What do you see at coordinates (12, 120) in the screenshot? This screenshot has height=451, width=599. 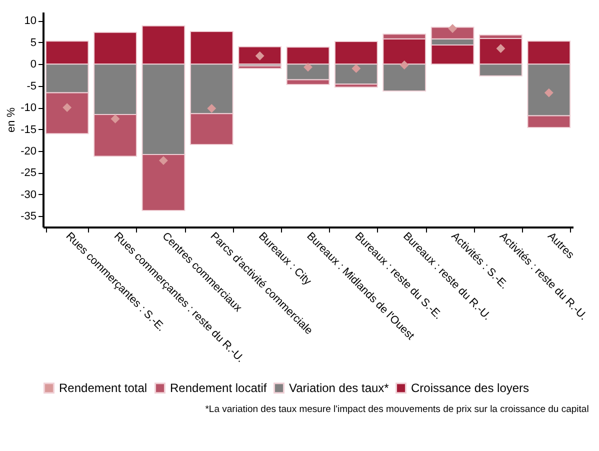 I see `y-axis-title: en %` at bounding box center [12, 120].